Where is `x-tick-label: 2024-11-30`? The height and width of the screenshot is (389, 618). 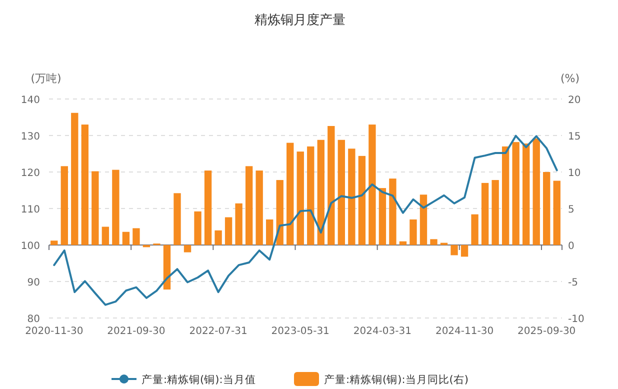 x-tick-label: 2024-11-30 is located at coordinates (464, 331).